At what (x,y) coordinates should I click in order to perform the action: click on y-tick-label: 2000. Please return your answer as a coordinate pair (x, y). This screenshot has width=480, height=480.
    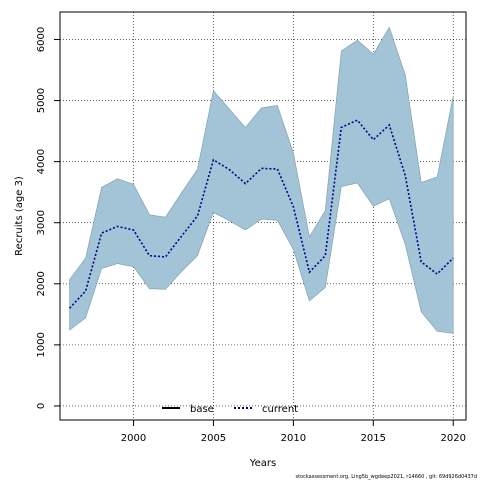
    Looking at the image, I should click on (41, 283).